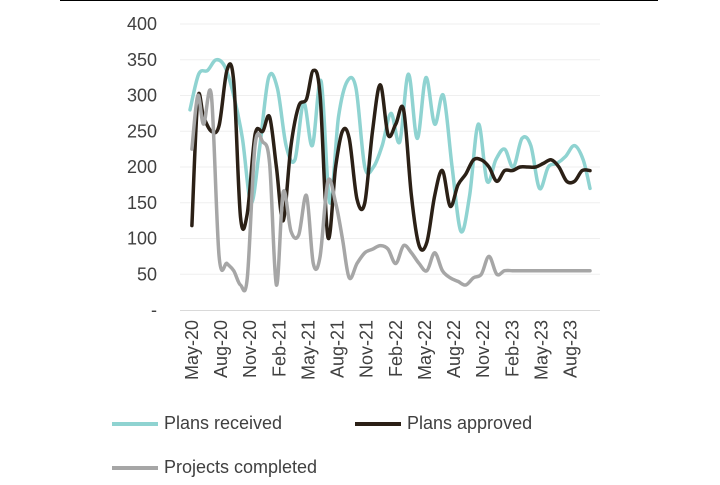  I want to click on y-tick-label: 200, so click(142, 167).